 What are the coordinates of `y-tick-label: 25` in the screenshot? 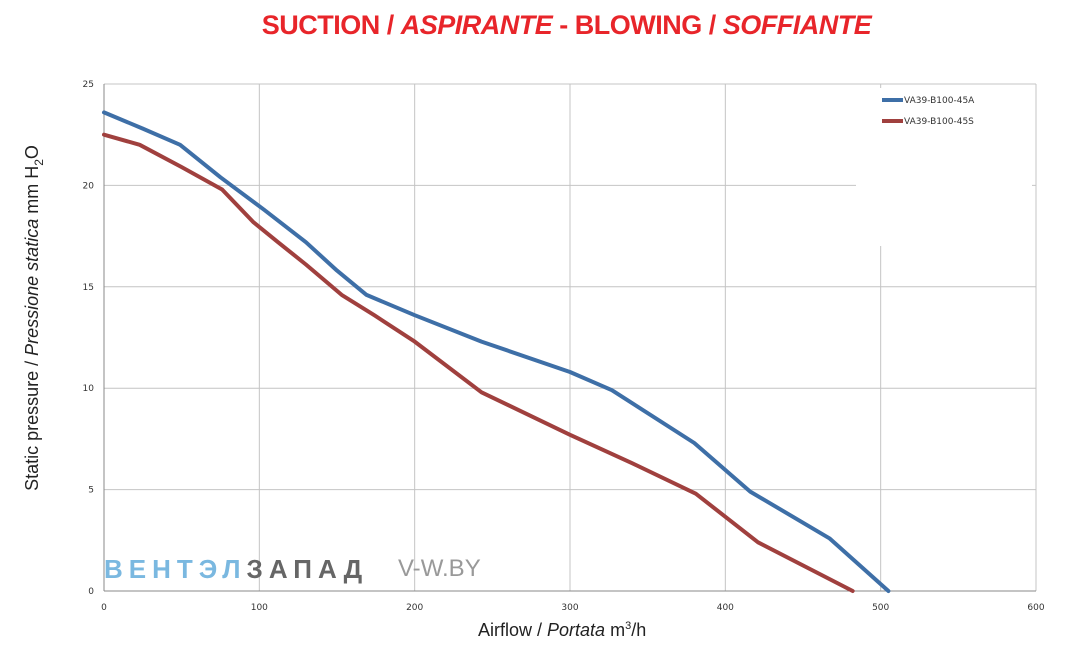 It's located at (88, 85).